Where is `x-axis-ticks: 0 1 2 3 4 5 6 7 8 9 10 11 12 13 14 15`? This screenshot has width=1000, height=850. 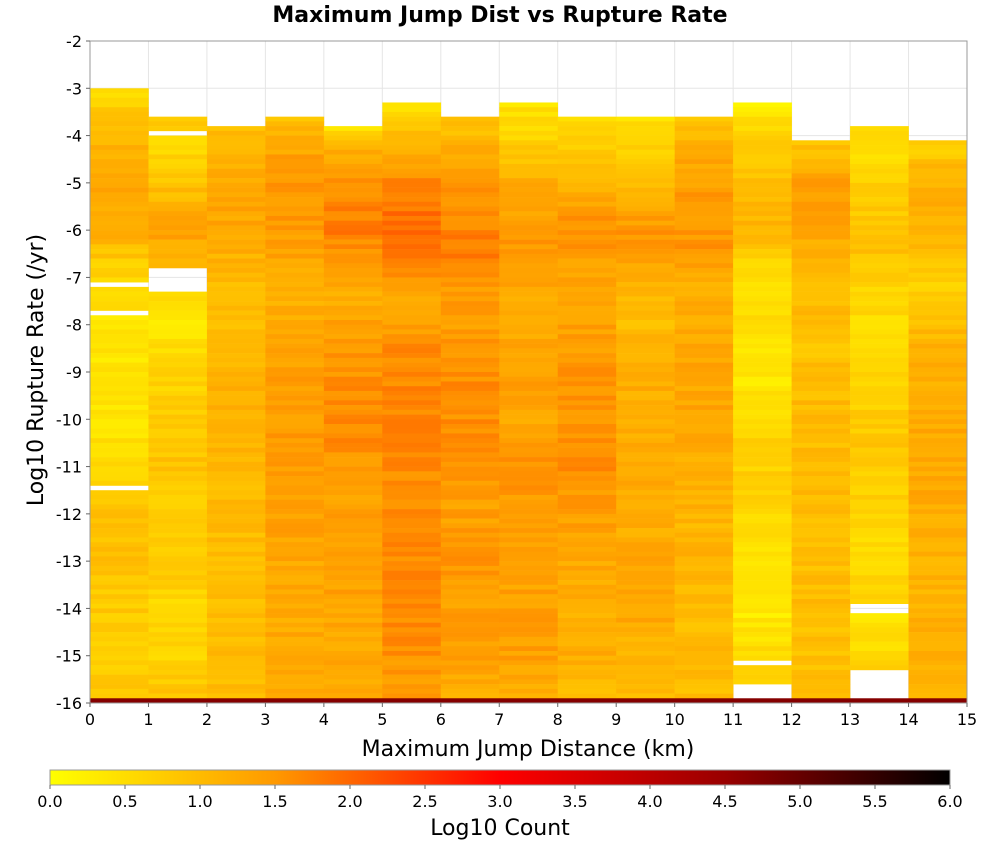
x-axis-ticks: 0 1 2 3 4 5 6 7 8 9 10 11 12 13 14 15 is located at coordinates (531, 716).